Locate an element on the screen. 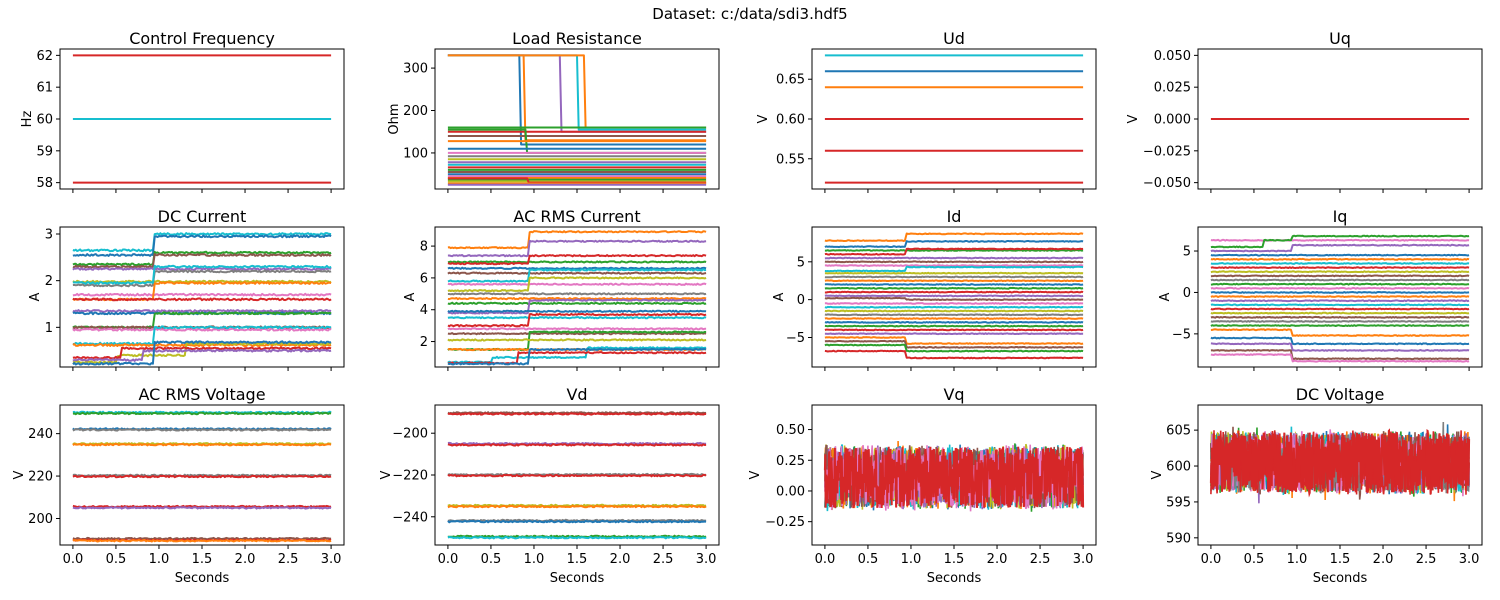 The width and height of the screenshot is (1500, 600). y-tick-label: 300 is located at coordinates (415, 69).